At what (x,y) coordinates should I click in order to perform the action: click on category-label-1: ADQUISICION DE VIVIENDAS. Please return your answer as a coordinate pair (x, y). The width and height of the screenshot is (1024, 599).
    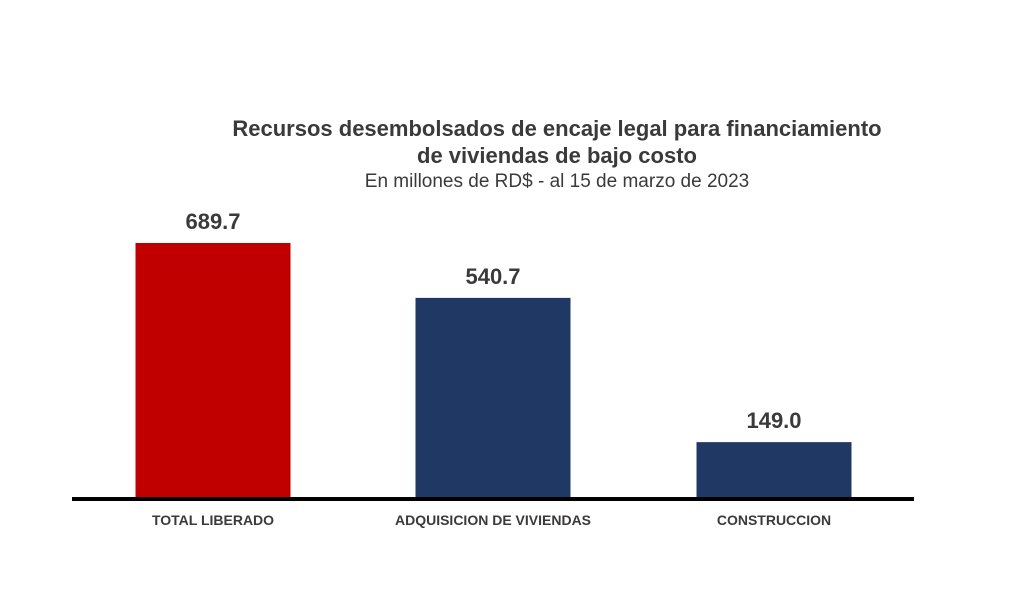
    Looking at the image, I should click on (493, 520).